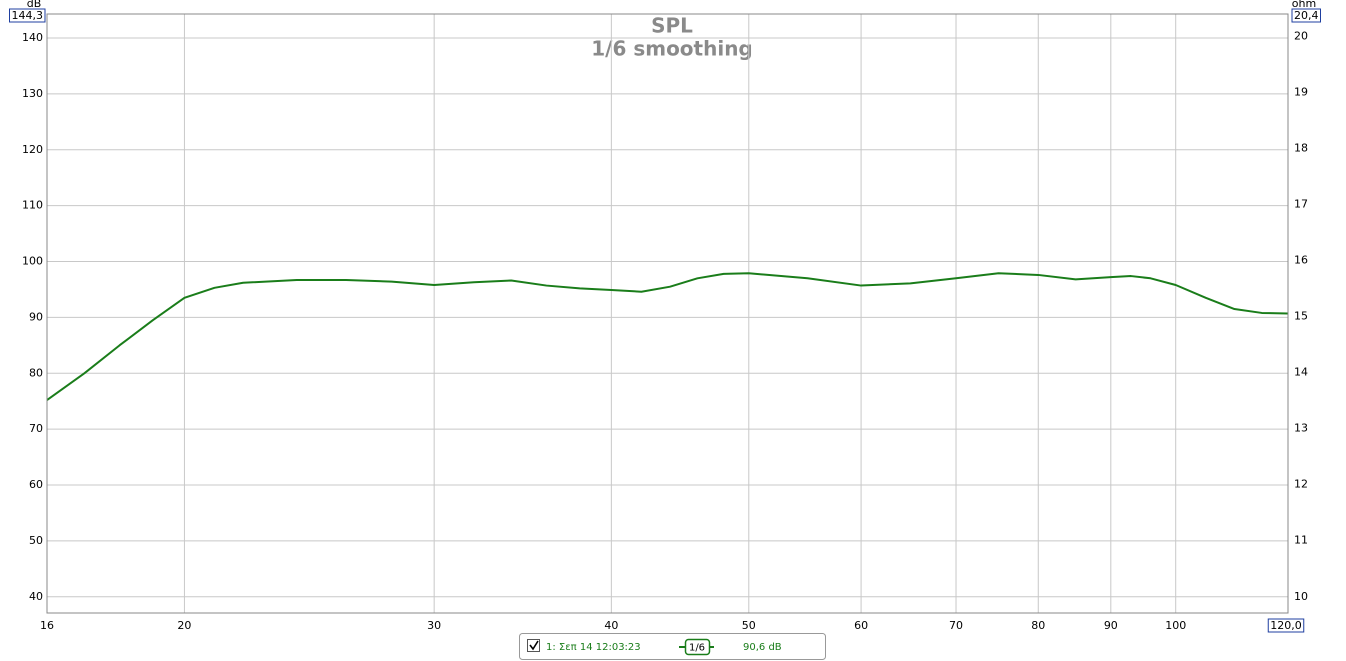  I want to click on y2-limit-label: 20,4, so click(1306, 15).